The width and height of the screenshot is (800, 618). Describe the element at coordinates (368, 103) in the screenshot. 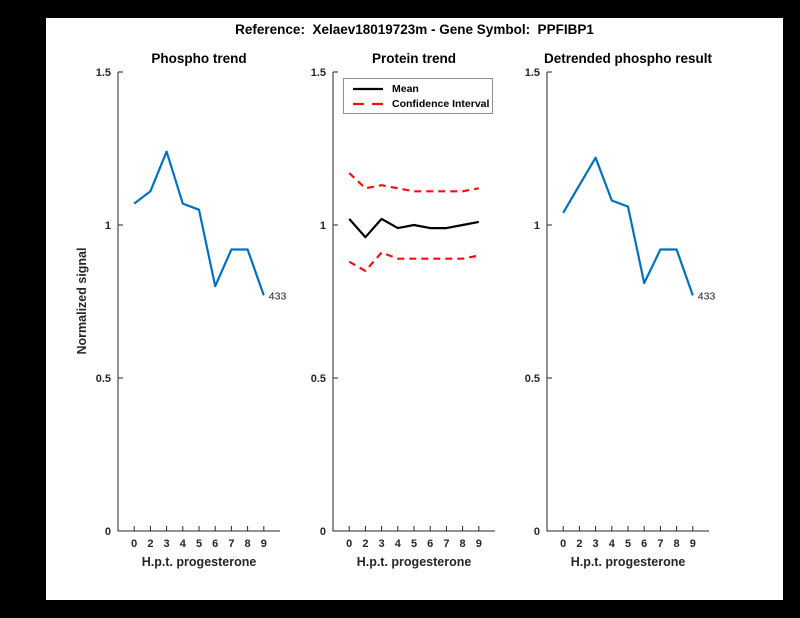

I see `legend-ci-line-sample` at that location.